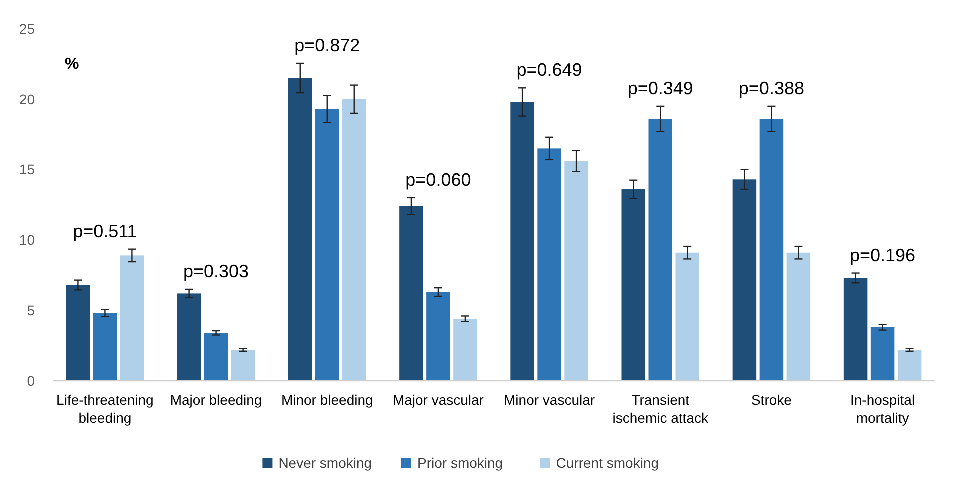 Image resolution: width=957 pixels, height=485 pixels. I want to click on annotation: p=0.649, so click(549, 70).